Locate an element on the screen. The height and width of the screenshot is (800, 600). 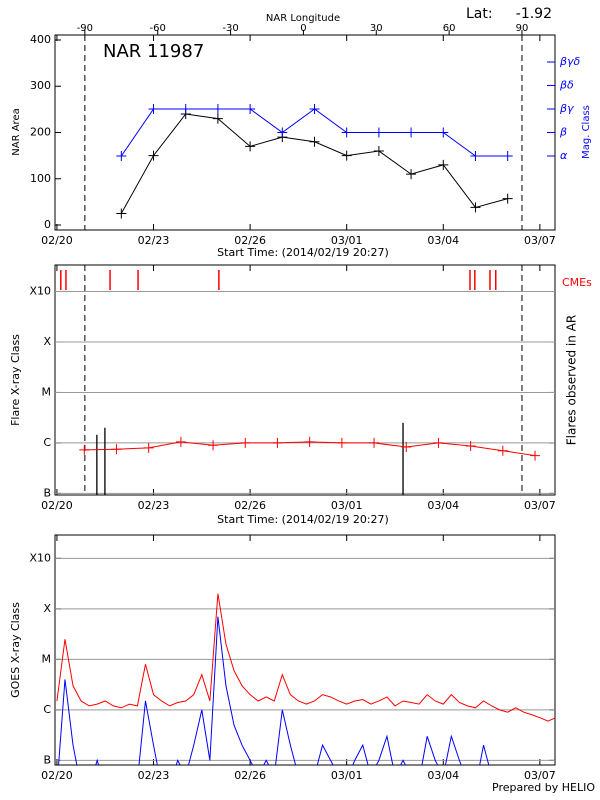
cme-label: CMEs is located at coordinates (577, 282).